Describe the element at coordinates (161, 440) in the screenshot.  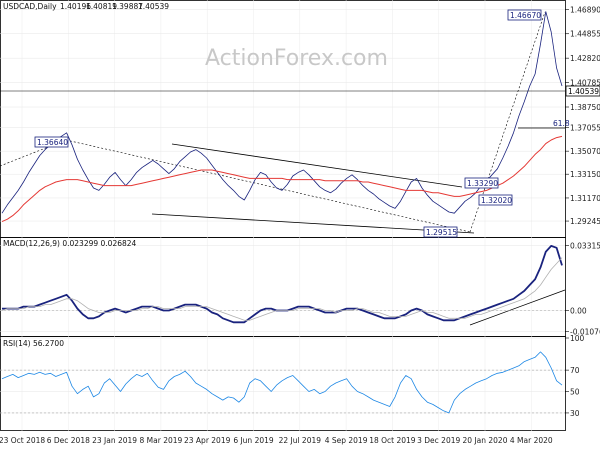
I see `x-tick-label-3: 8 Mar 2019` at that location.